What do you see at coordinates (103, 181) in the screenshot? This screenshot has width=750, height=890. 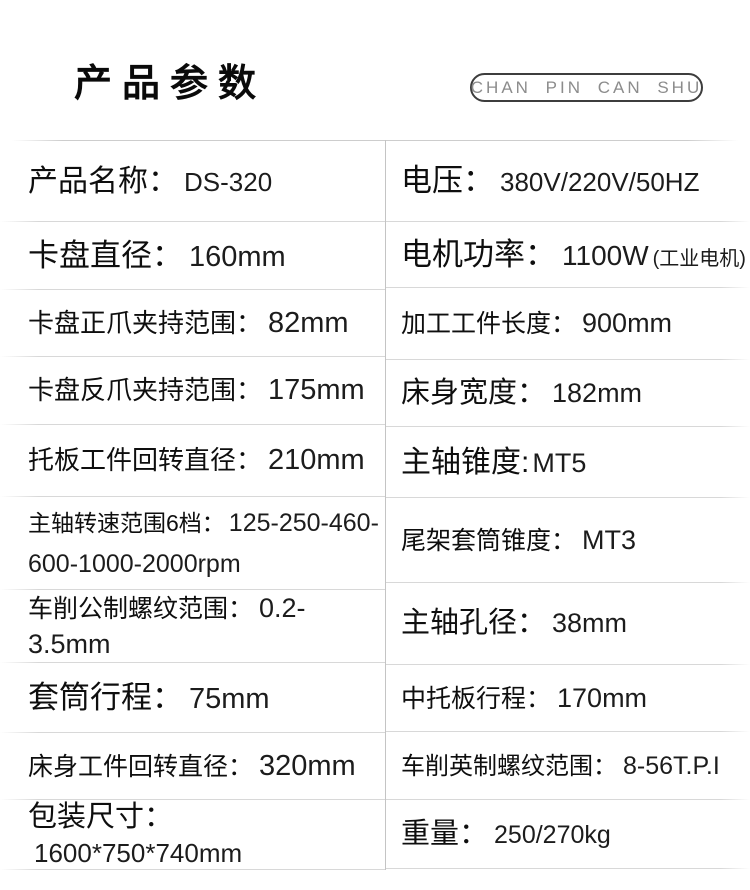 I see `spec-label: 产品名称：` at bounding box center [103, 181].